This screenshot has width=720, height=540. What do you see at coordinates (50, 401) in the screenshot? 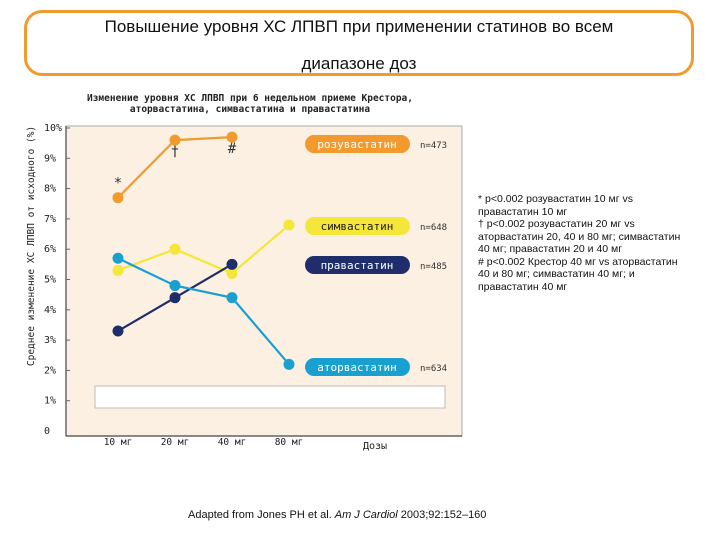
I see `y-tick-label: 1%` at bounding box center [50, 401].